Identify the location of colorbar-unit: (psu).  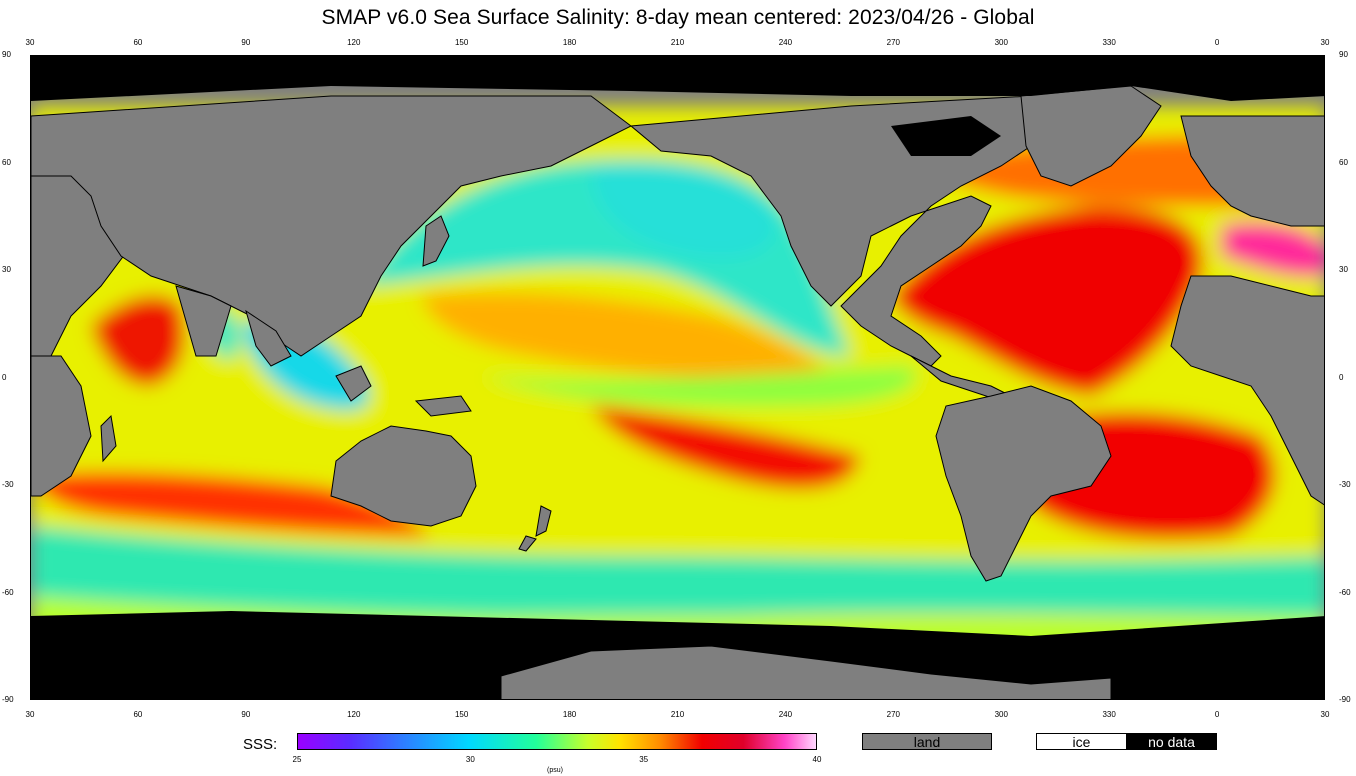
(555, 770).